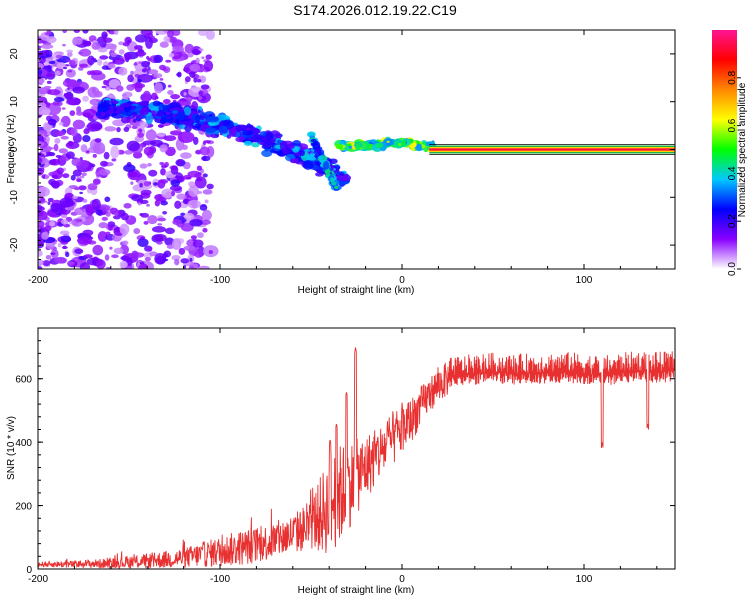 Image resolution: width=750 pixels, height=600 pixels. I want to click on snr-xtick-label: -100, so click(220, 579).